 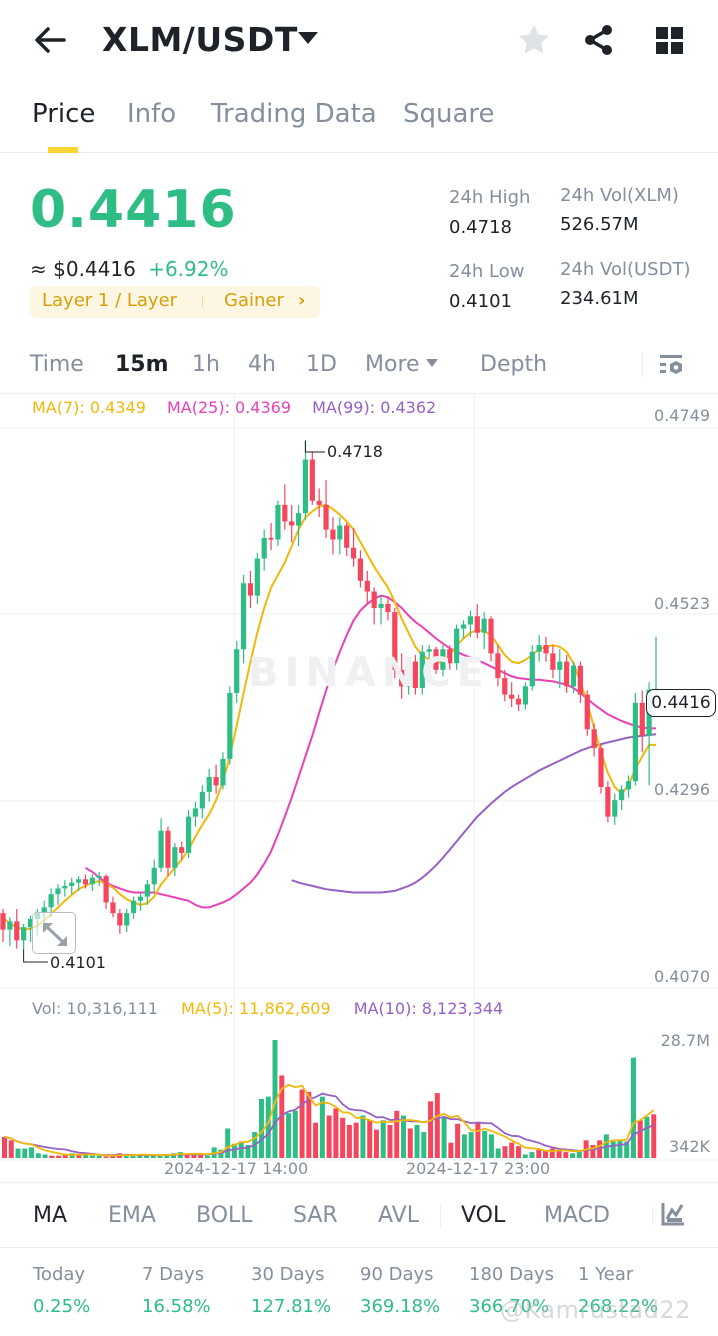 What do you see at coordinates (480, 227) in the screenshot?
I see `high-24h-value: 0.4718` at bounding box center [480, 227].